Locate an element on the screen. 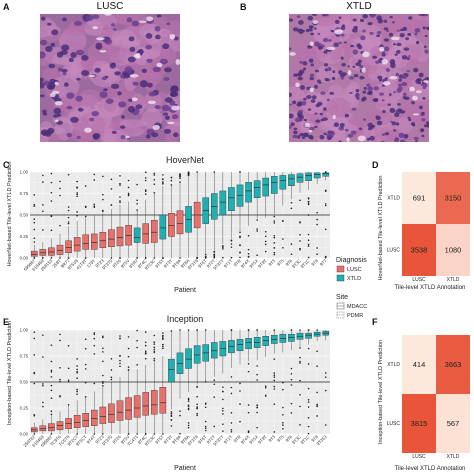 Image resolution: width=474 pixels, height=474 pixels. panel-a-title: LUSC is located at coordinates (110, 6).